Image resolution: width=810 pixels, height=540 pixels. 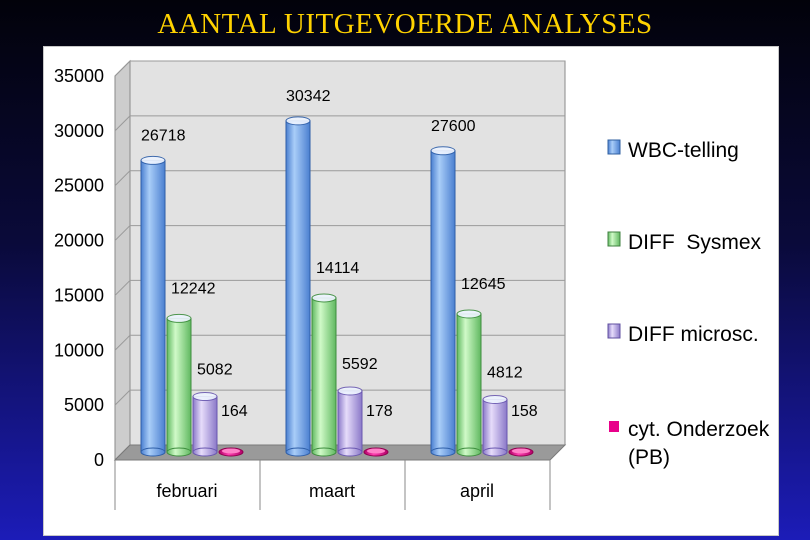 What do you see at coordinates (205, 424) in the screenshot?
I see `bar-micro-februari` at bounding box center [205, 424].